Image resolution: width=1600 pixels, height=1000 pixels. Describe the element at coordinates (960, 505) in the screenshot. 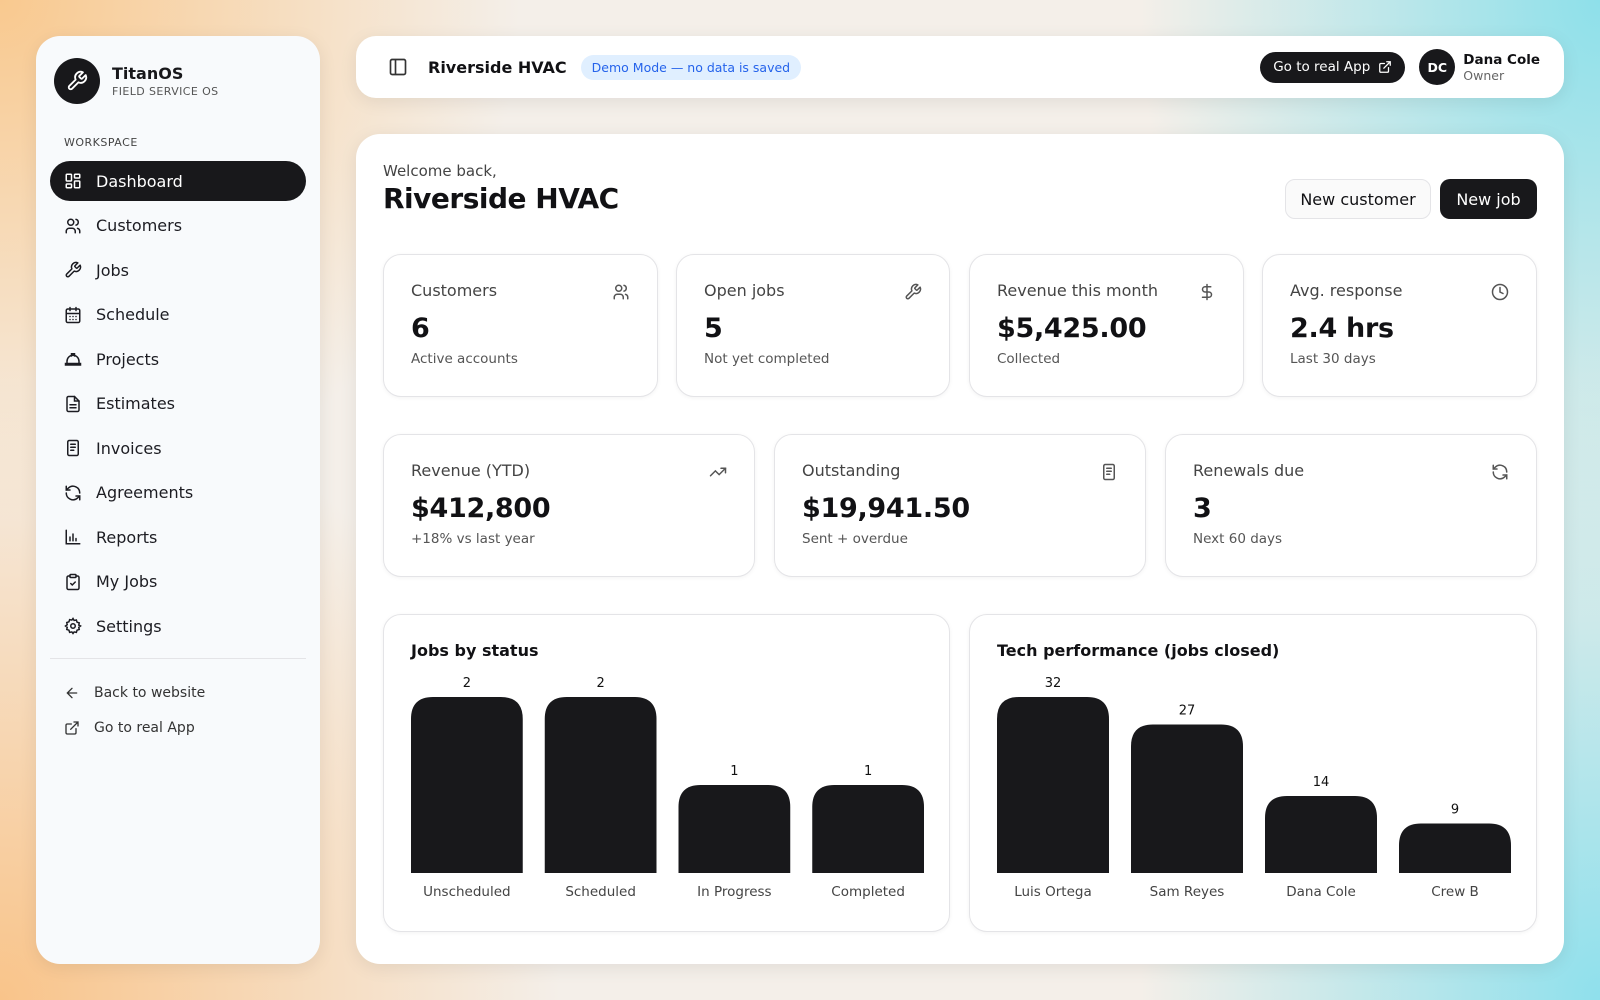

I see `stat-card-outstanding: Outstanding $19,941.50 Sent + overdue` at that location.